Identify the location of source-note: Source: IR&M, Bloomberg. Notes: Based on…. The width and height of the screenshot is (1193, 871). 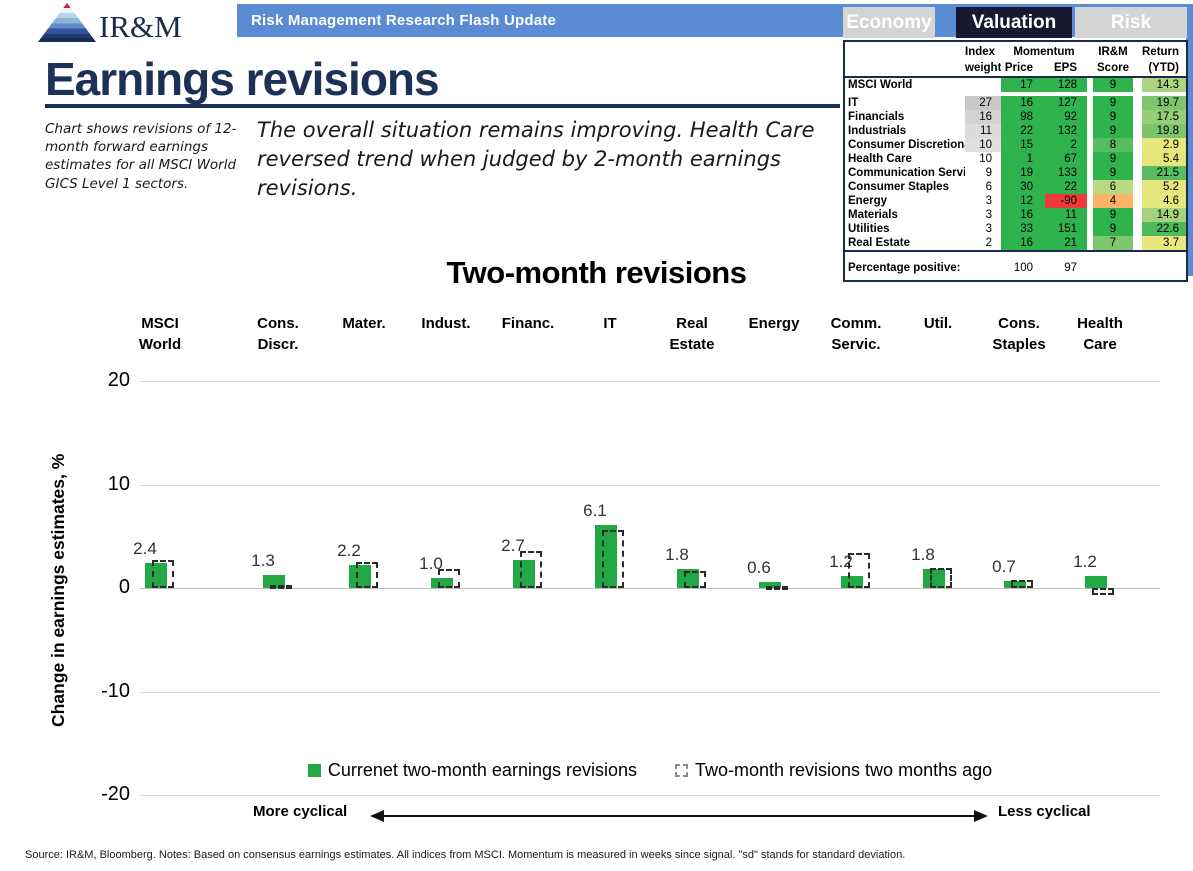
(465, 855).